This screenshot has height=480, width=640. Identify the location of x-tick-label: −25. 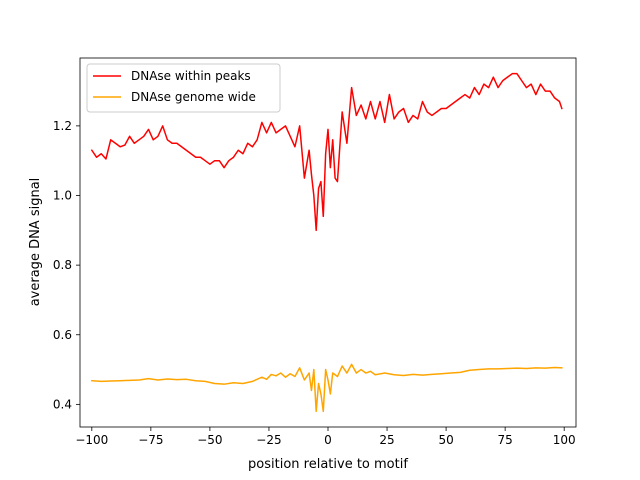
(268, 440).